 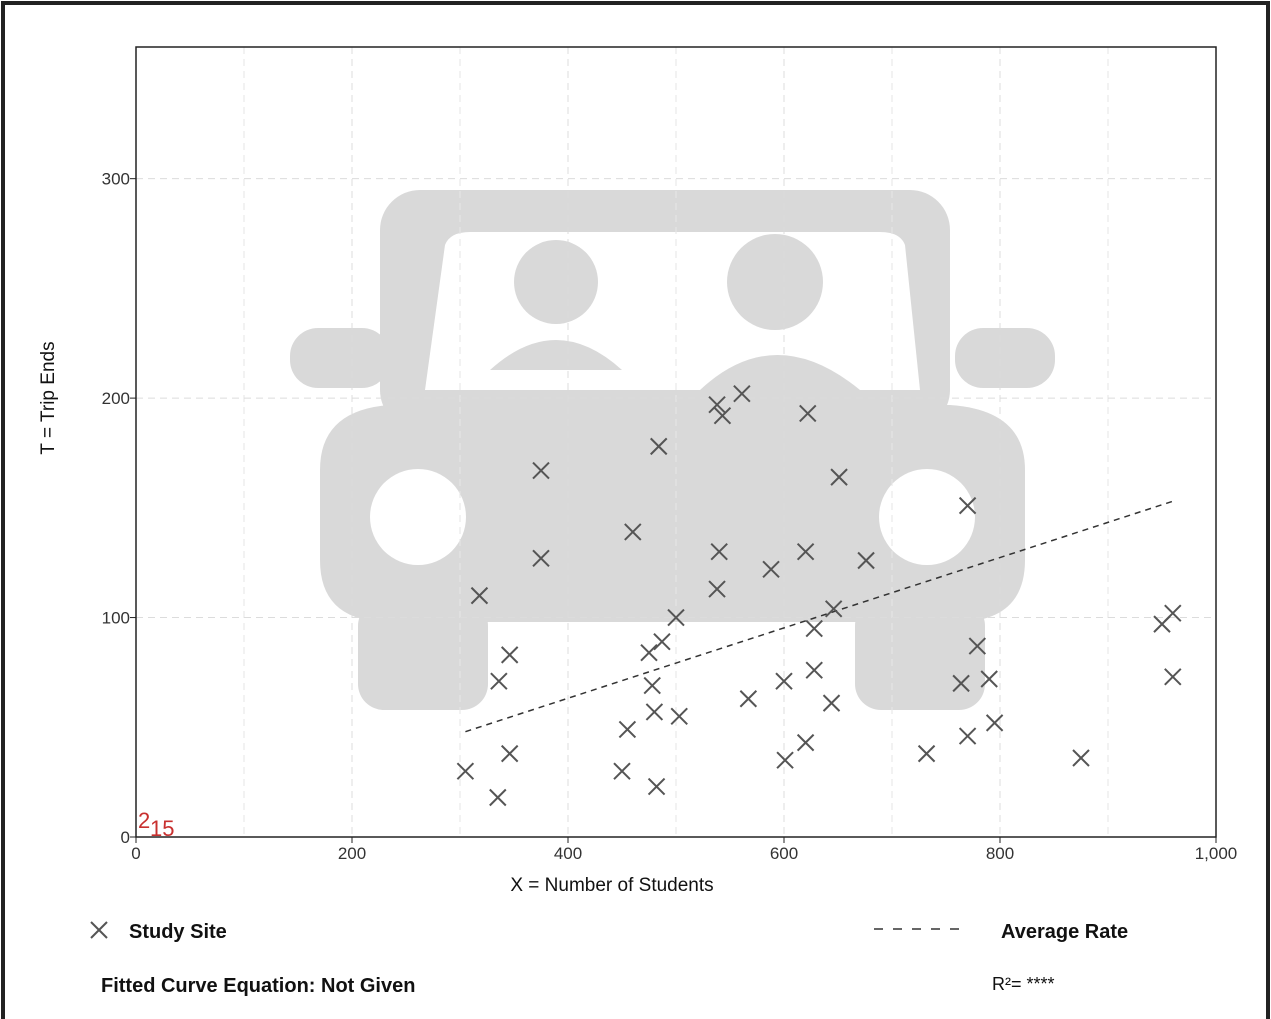 I want to click on y-axis-label: T = Trip Ends, so click(x=48, y=397).